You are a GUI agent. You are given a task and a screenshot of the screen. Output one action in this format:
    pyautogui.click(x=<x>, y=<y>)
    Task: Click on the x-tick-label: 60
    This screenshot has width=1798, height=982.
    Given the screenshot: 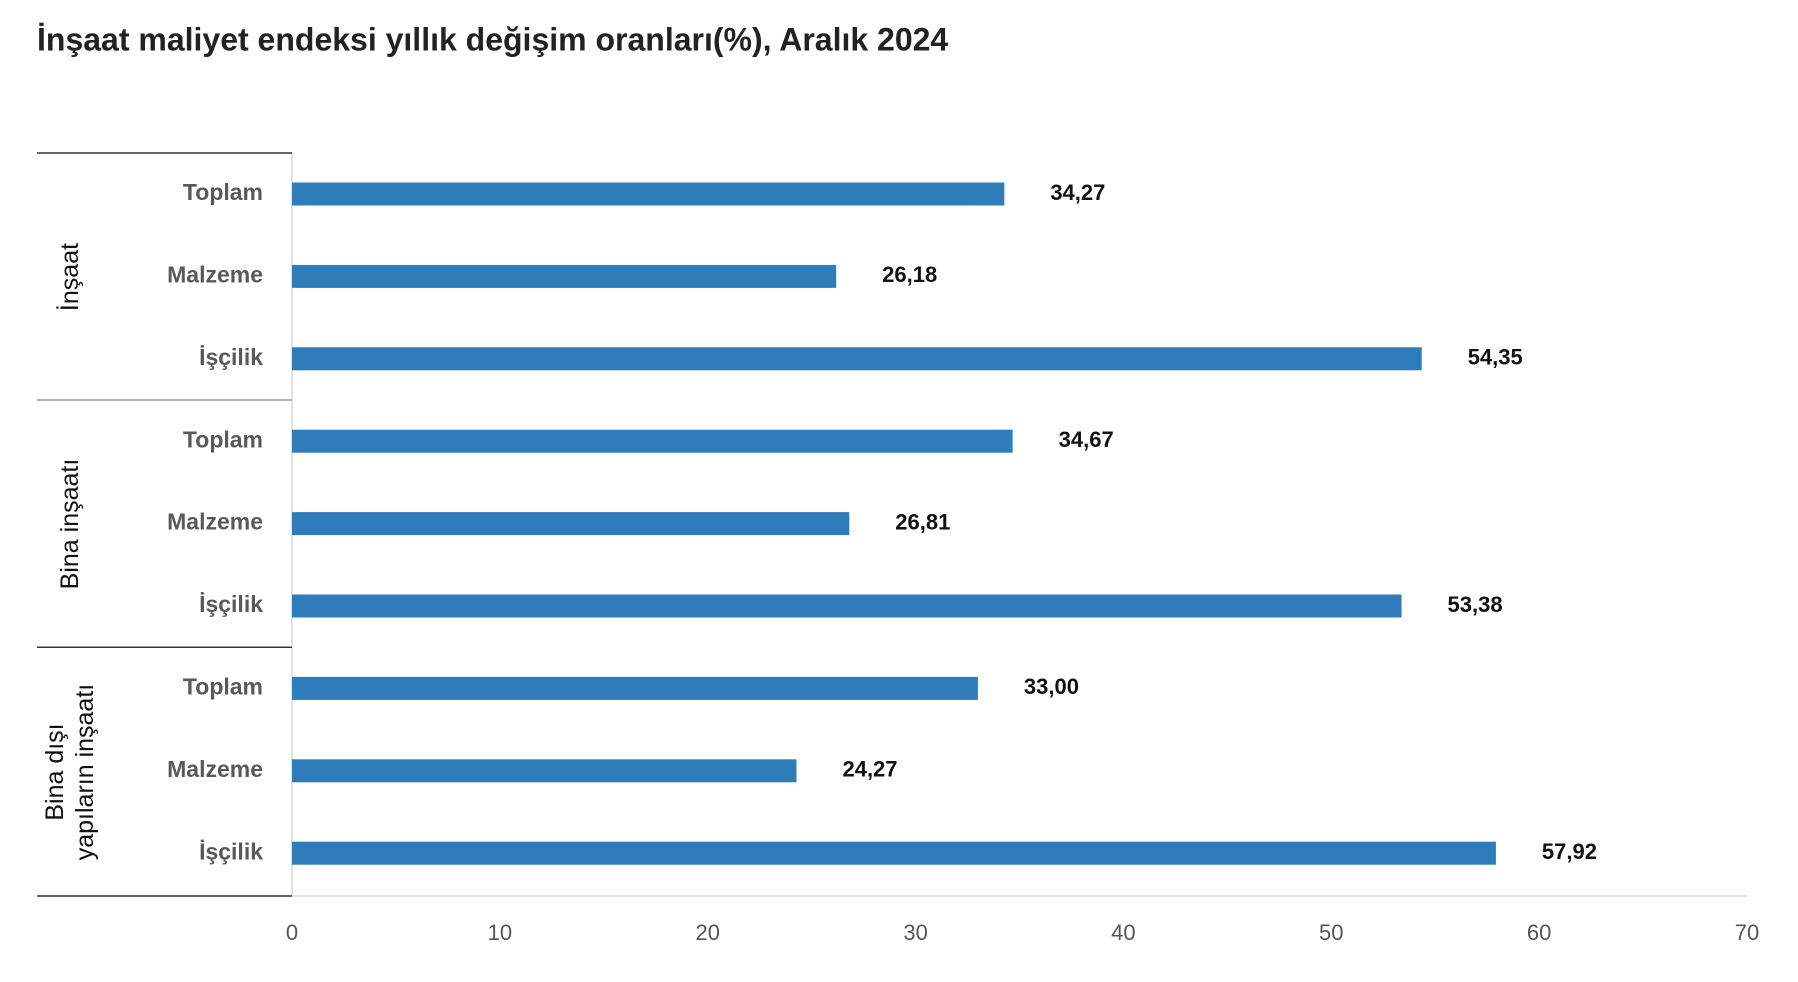 What is the action you would take?
    pyautogui.click(x=1539, y=932)
    